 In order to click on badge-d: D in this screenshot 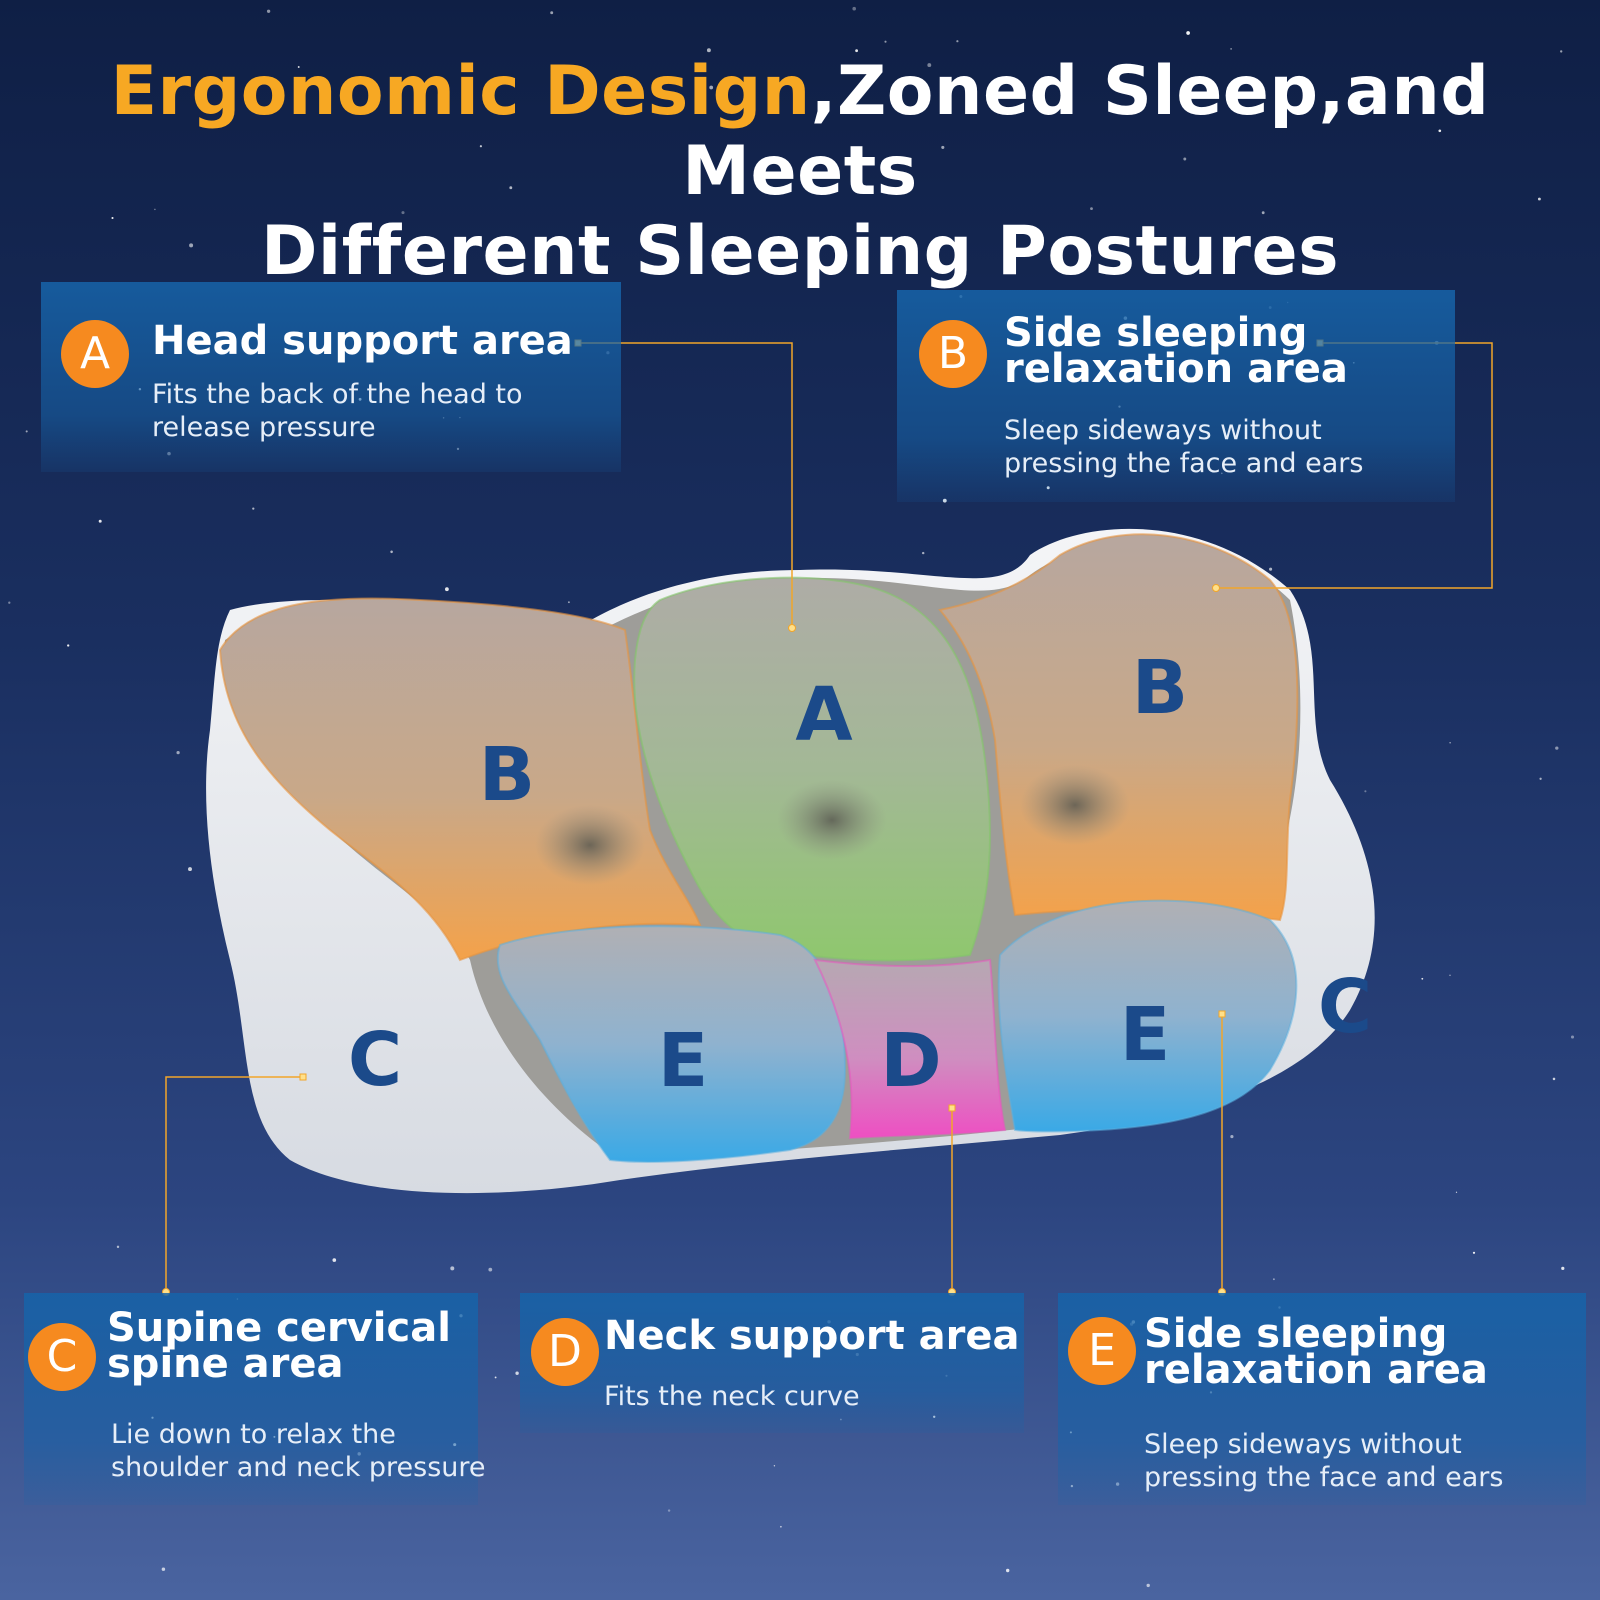, I will do `click(565, 1352)`.